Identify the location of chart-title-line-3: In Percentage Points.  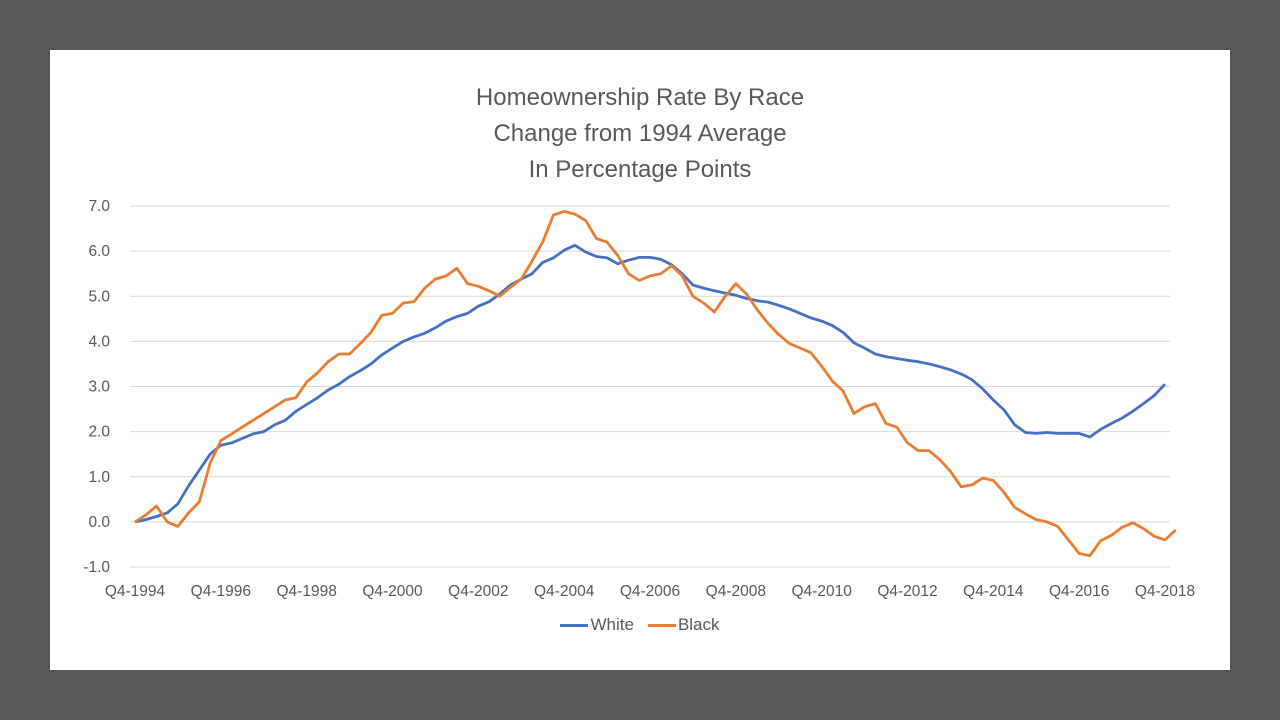
(640, 169).